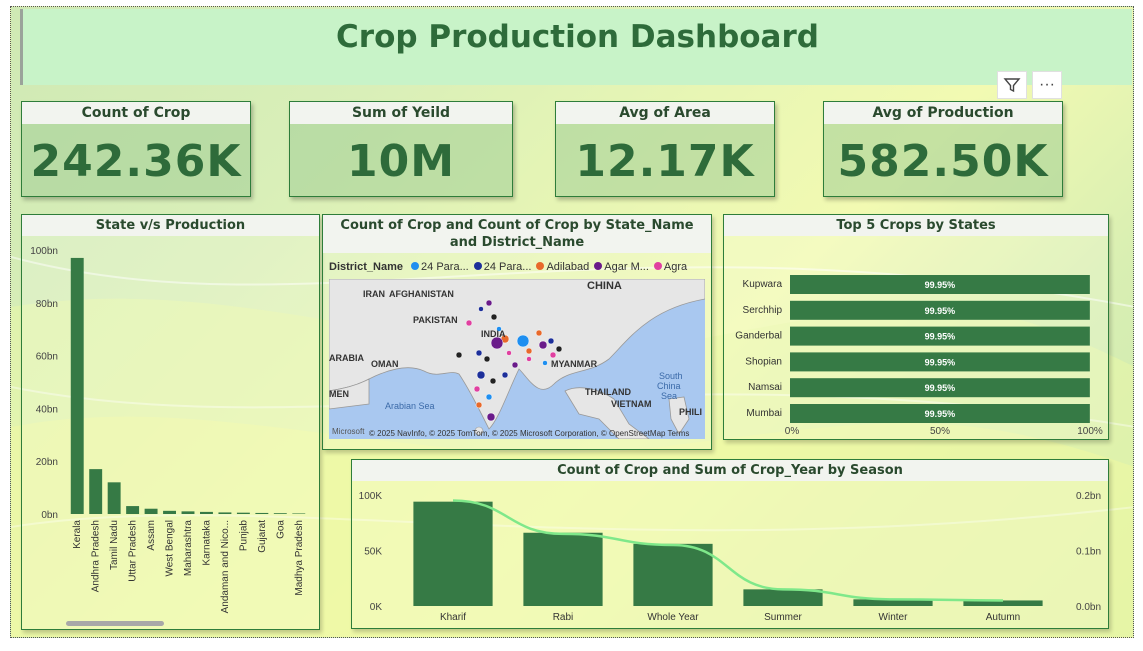 This screenshot has height=651, width=1143. I want to click on filter-button, so click(1012, 85).